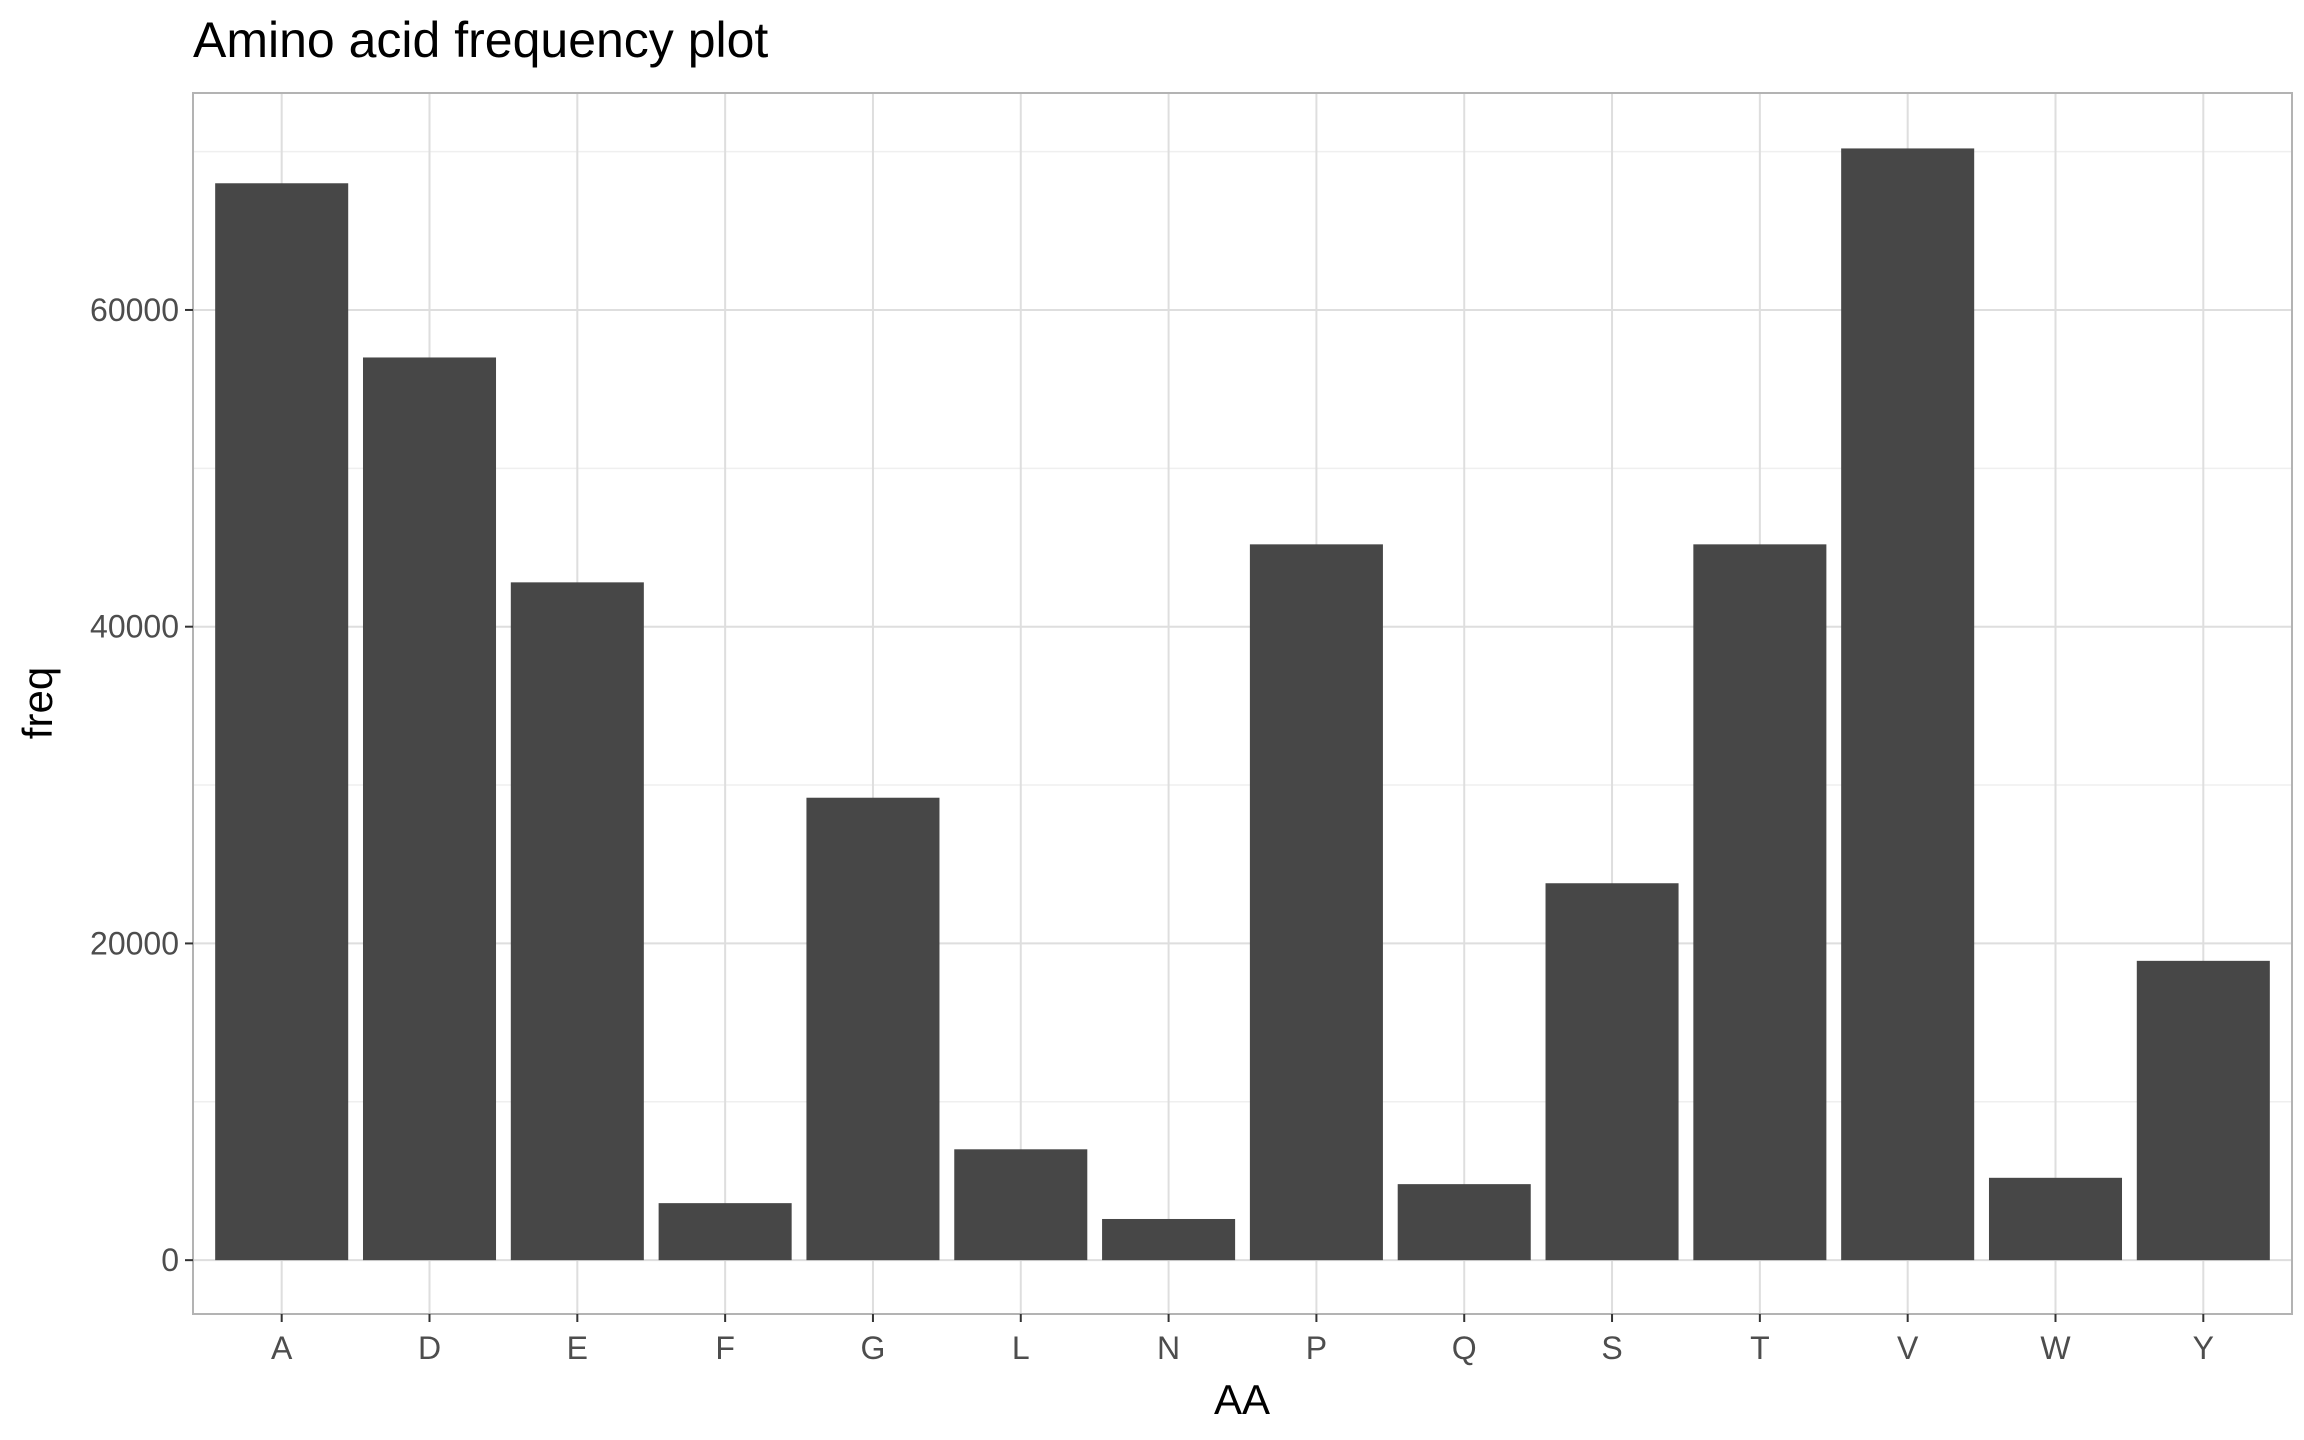 The width and height of the screenshot is (2304, 1440). Describe the element at coordinates (480, 40) in the screenshot. I see `chart-title: Amino acid frequency plot` at that location.